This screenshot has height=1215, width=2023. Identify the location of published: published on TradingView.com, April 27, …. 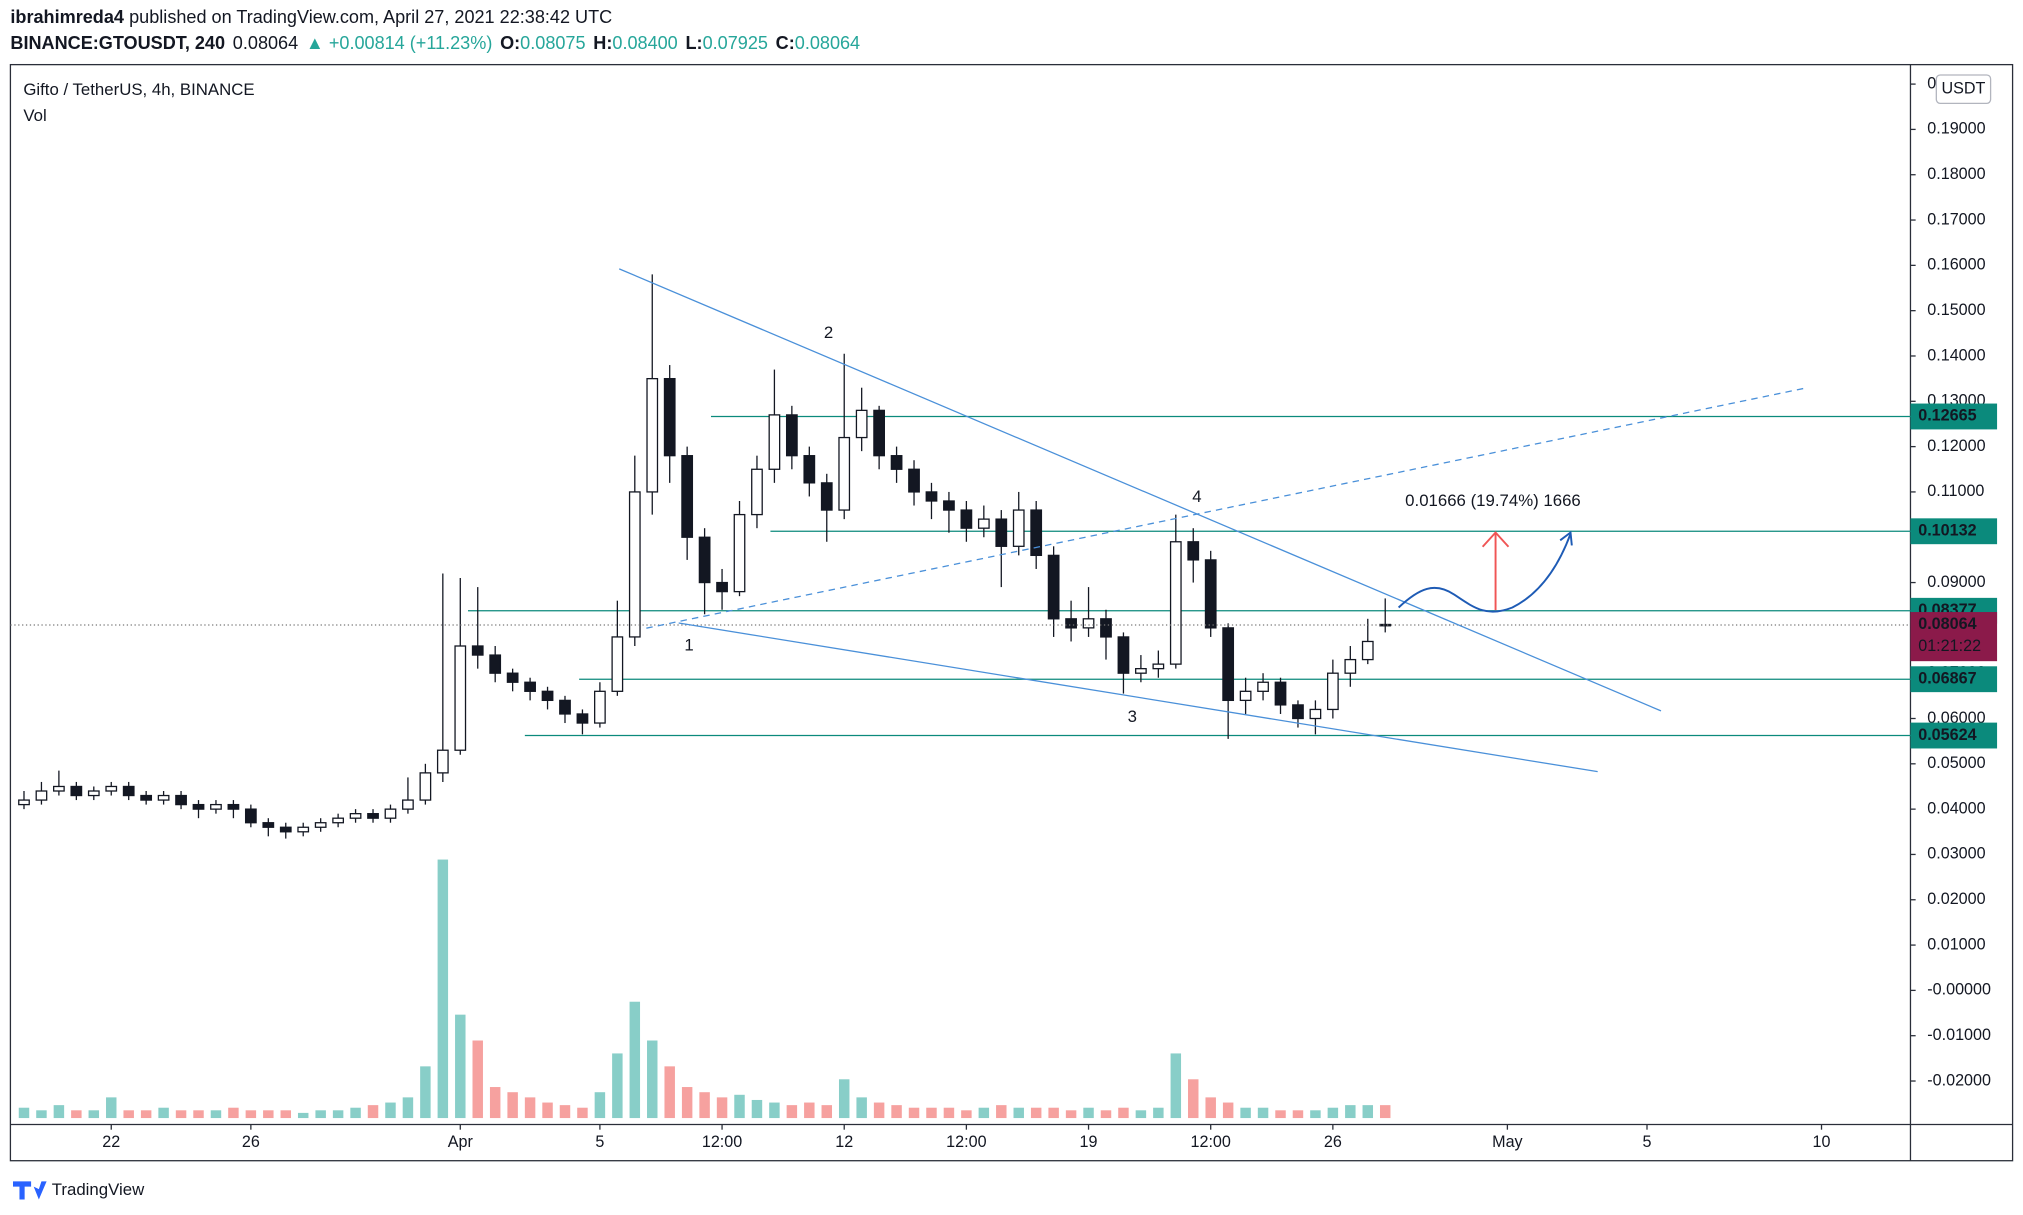
(370, 17).